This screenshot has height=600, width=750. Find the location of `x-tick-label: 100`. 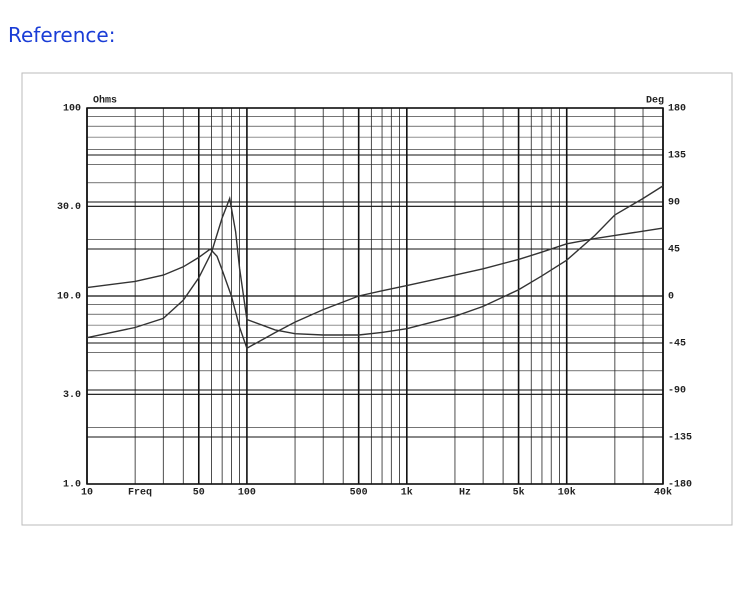

x-tick-label: 100 is located at coordinates (247, 493).